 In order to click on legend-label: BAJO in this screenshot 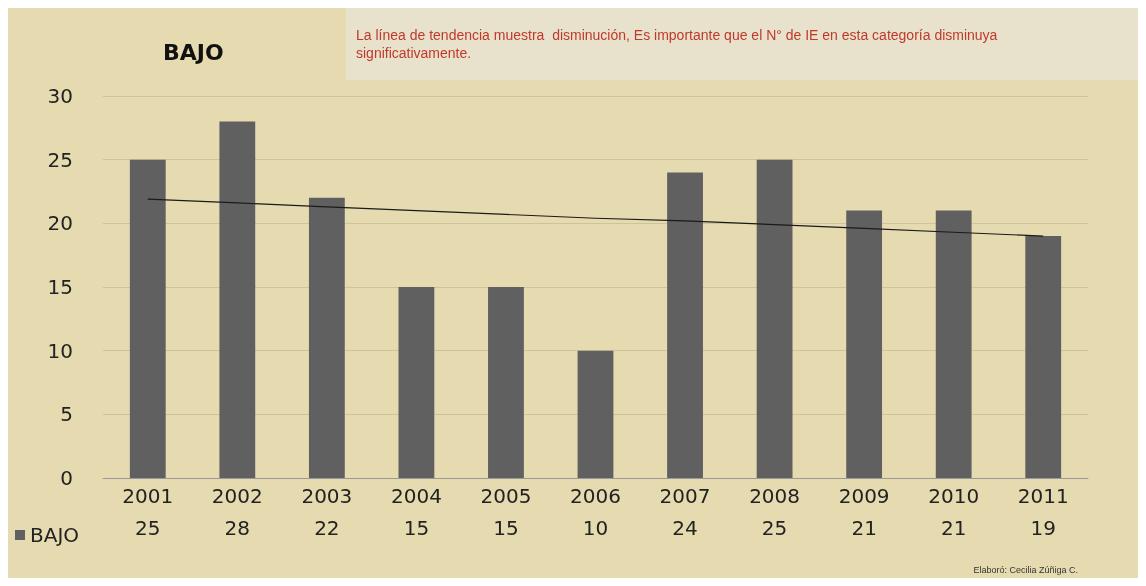, I will do `click(55, 535)`.